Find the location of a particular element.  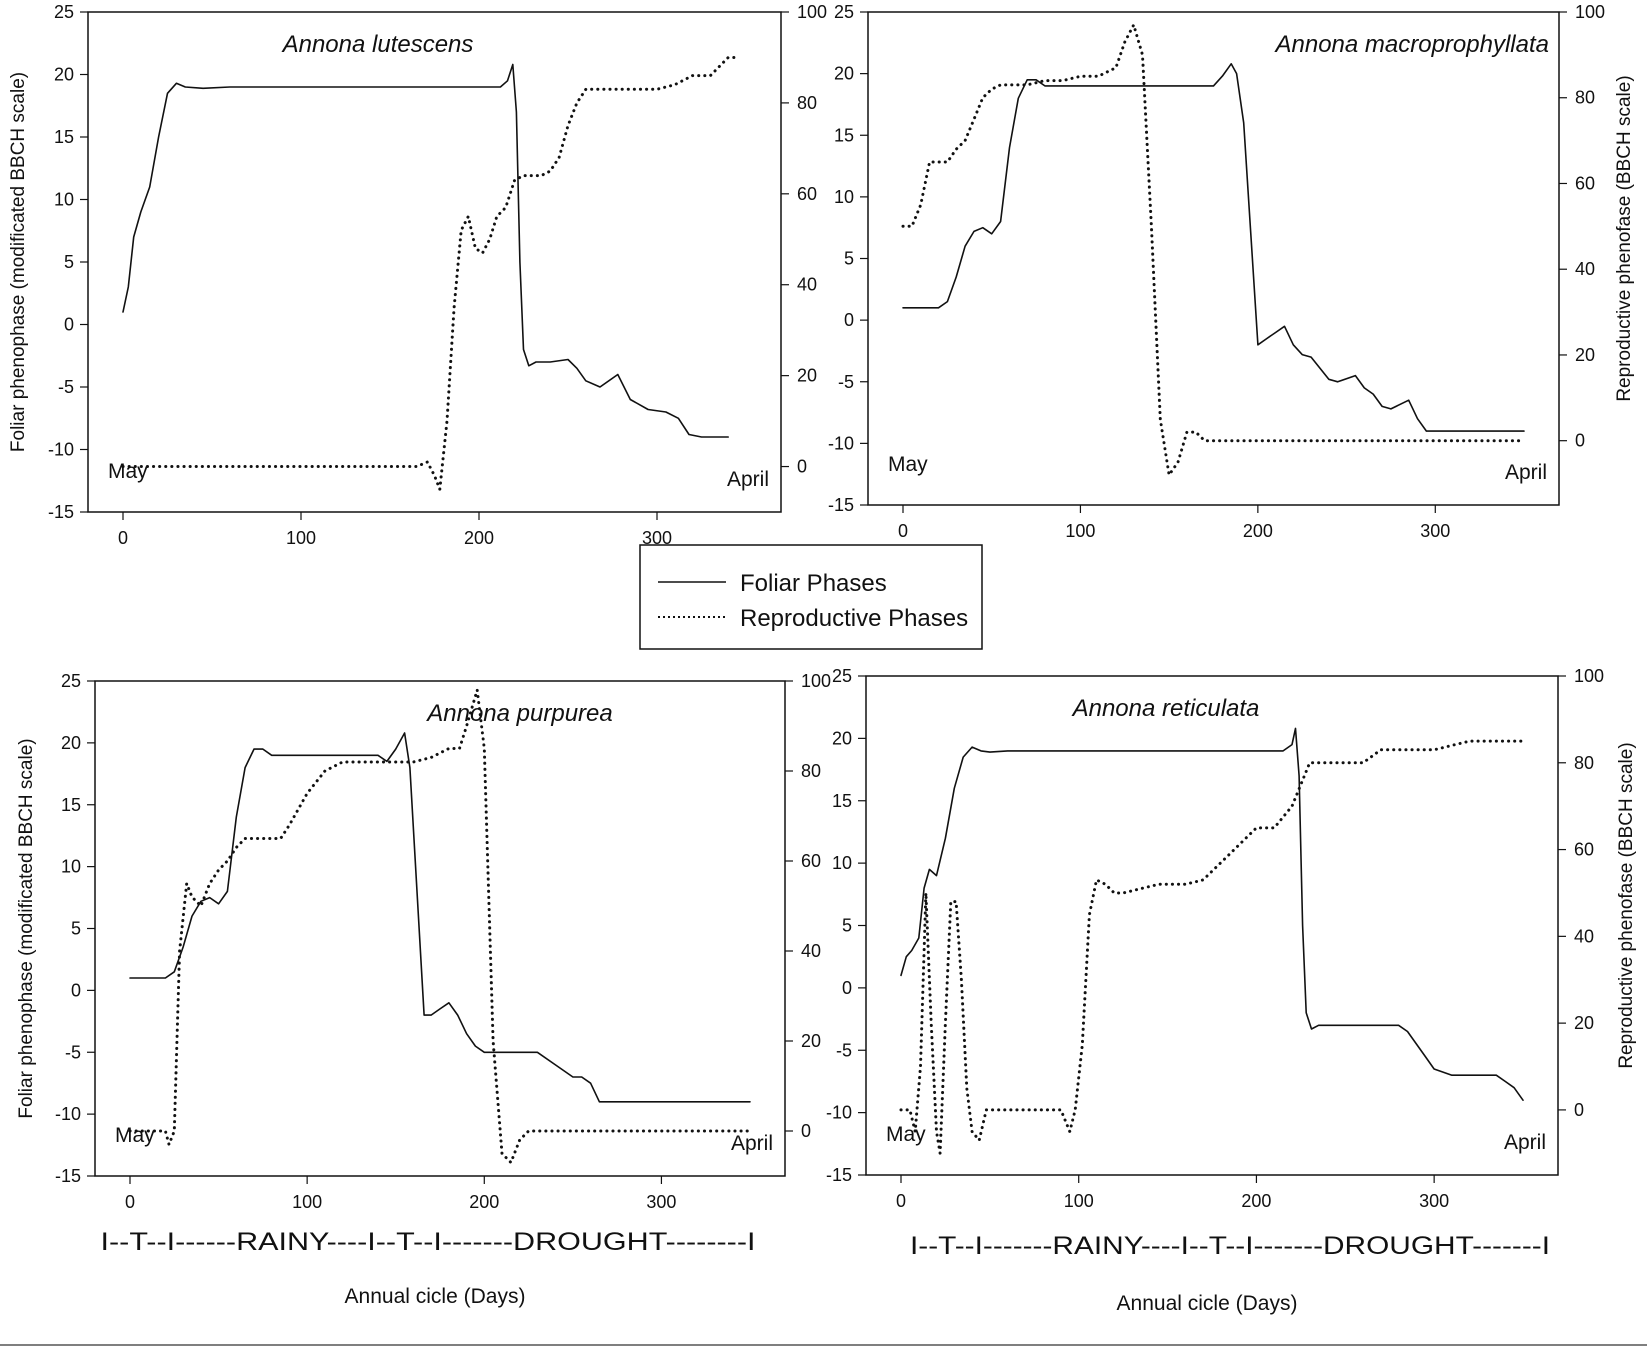

legend-dotted-label: Reproductive Phases is located at coordinates (854, 618).